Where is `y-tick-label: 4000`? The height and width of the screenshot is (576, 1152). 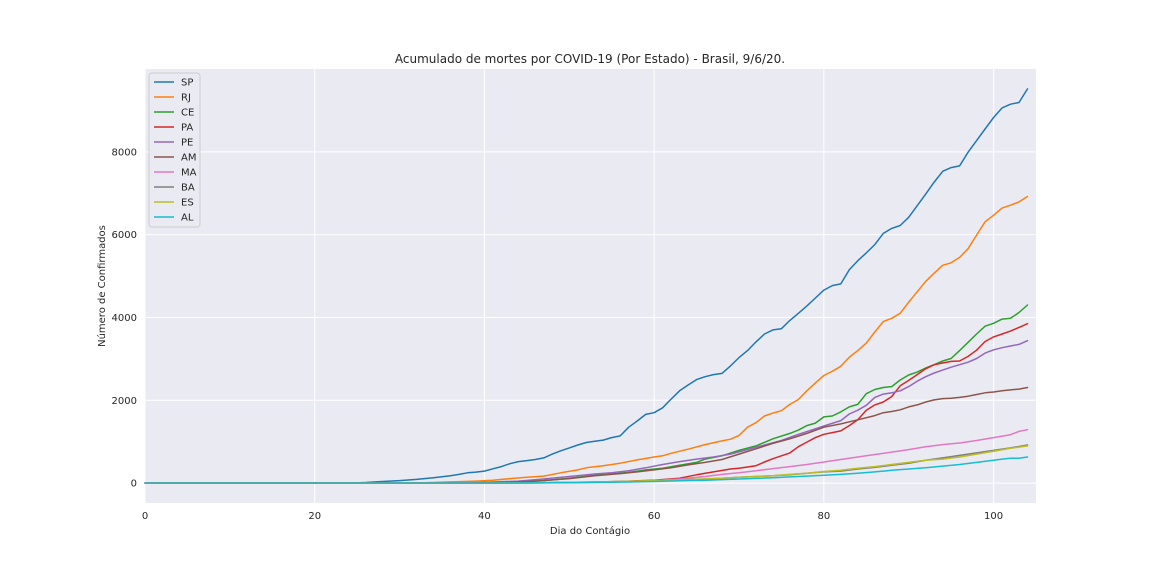 y-tick-label: 4000 is located at coordinates (124, 318).